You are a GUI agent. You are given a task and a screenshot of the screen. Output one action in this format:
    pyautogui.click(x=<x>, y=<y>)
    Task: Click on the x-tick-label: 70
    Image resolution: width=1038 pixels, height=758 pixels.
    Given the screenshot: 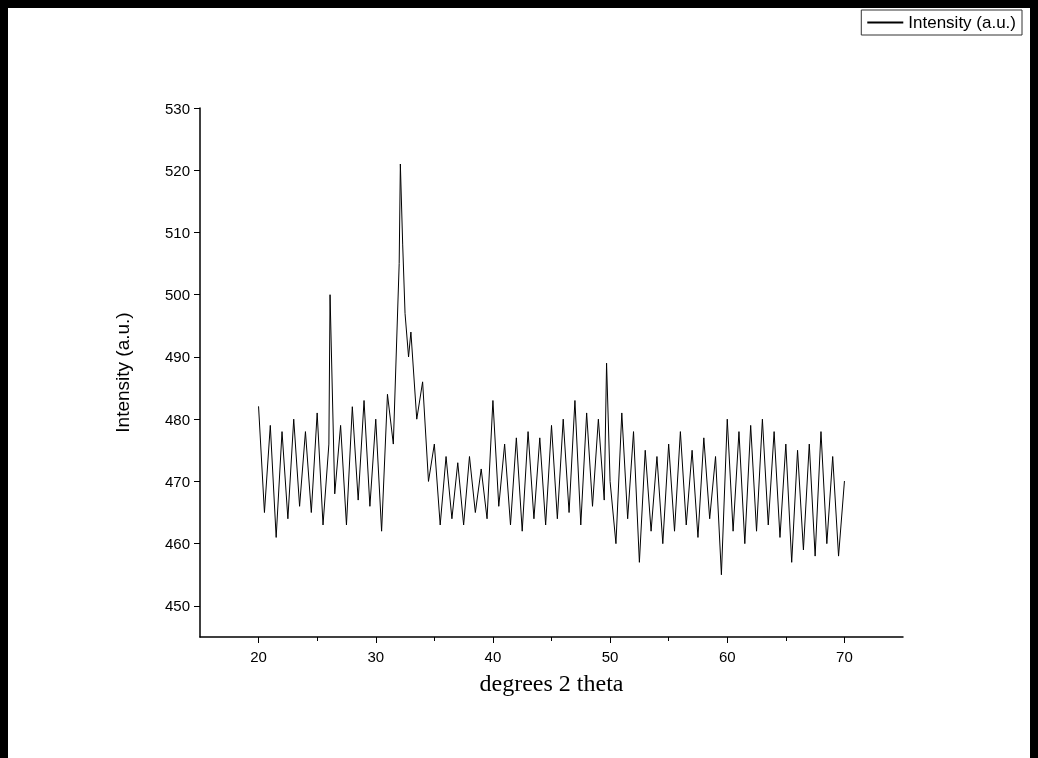 What is the action you would take?
    pyautogui.click(x=844, y=656)
    